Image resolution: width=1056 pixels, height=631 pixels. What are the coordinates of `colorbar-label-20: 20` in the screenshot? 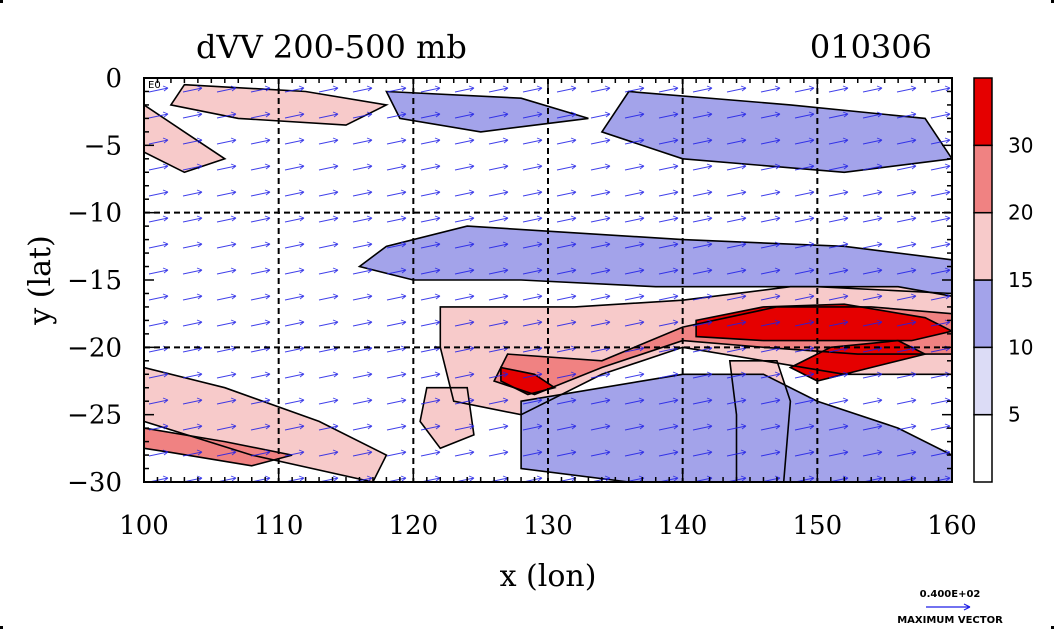 It's located at (1020, 213).